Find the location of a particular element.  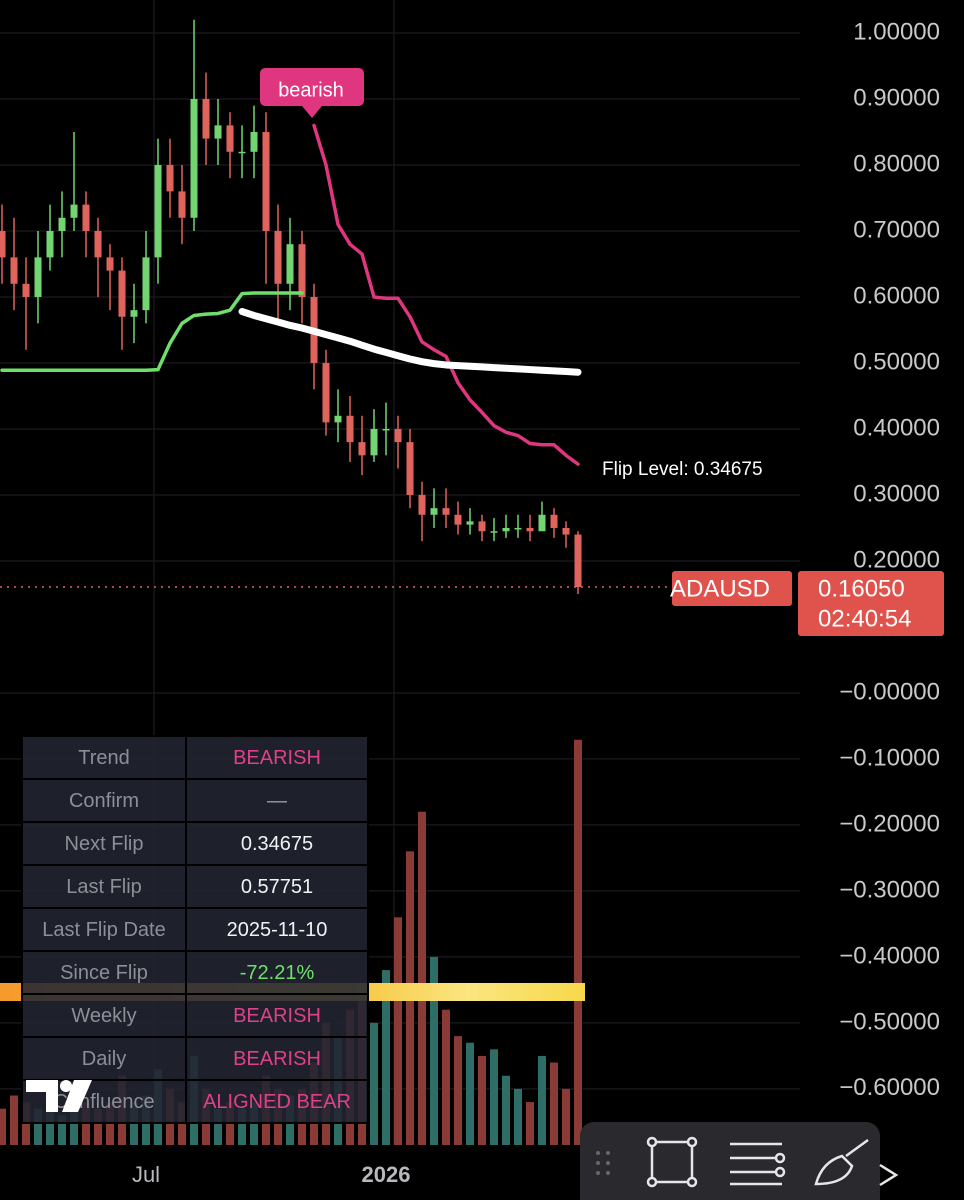

logo is located at coordinates (59, 1096).